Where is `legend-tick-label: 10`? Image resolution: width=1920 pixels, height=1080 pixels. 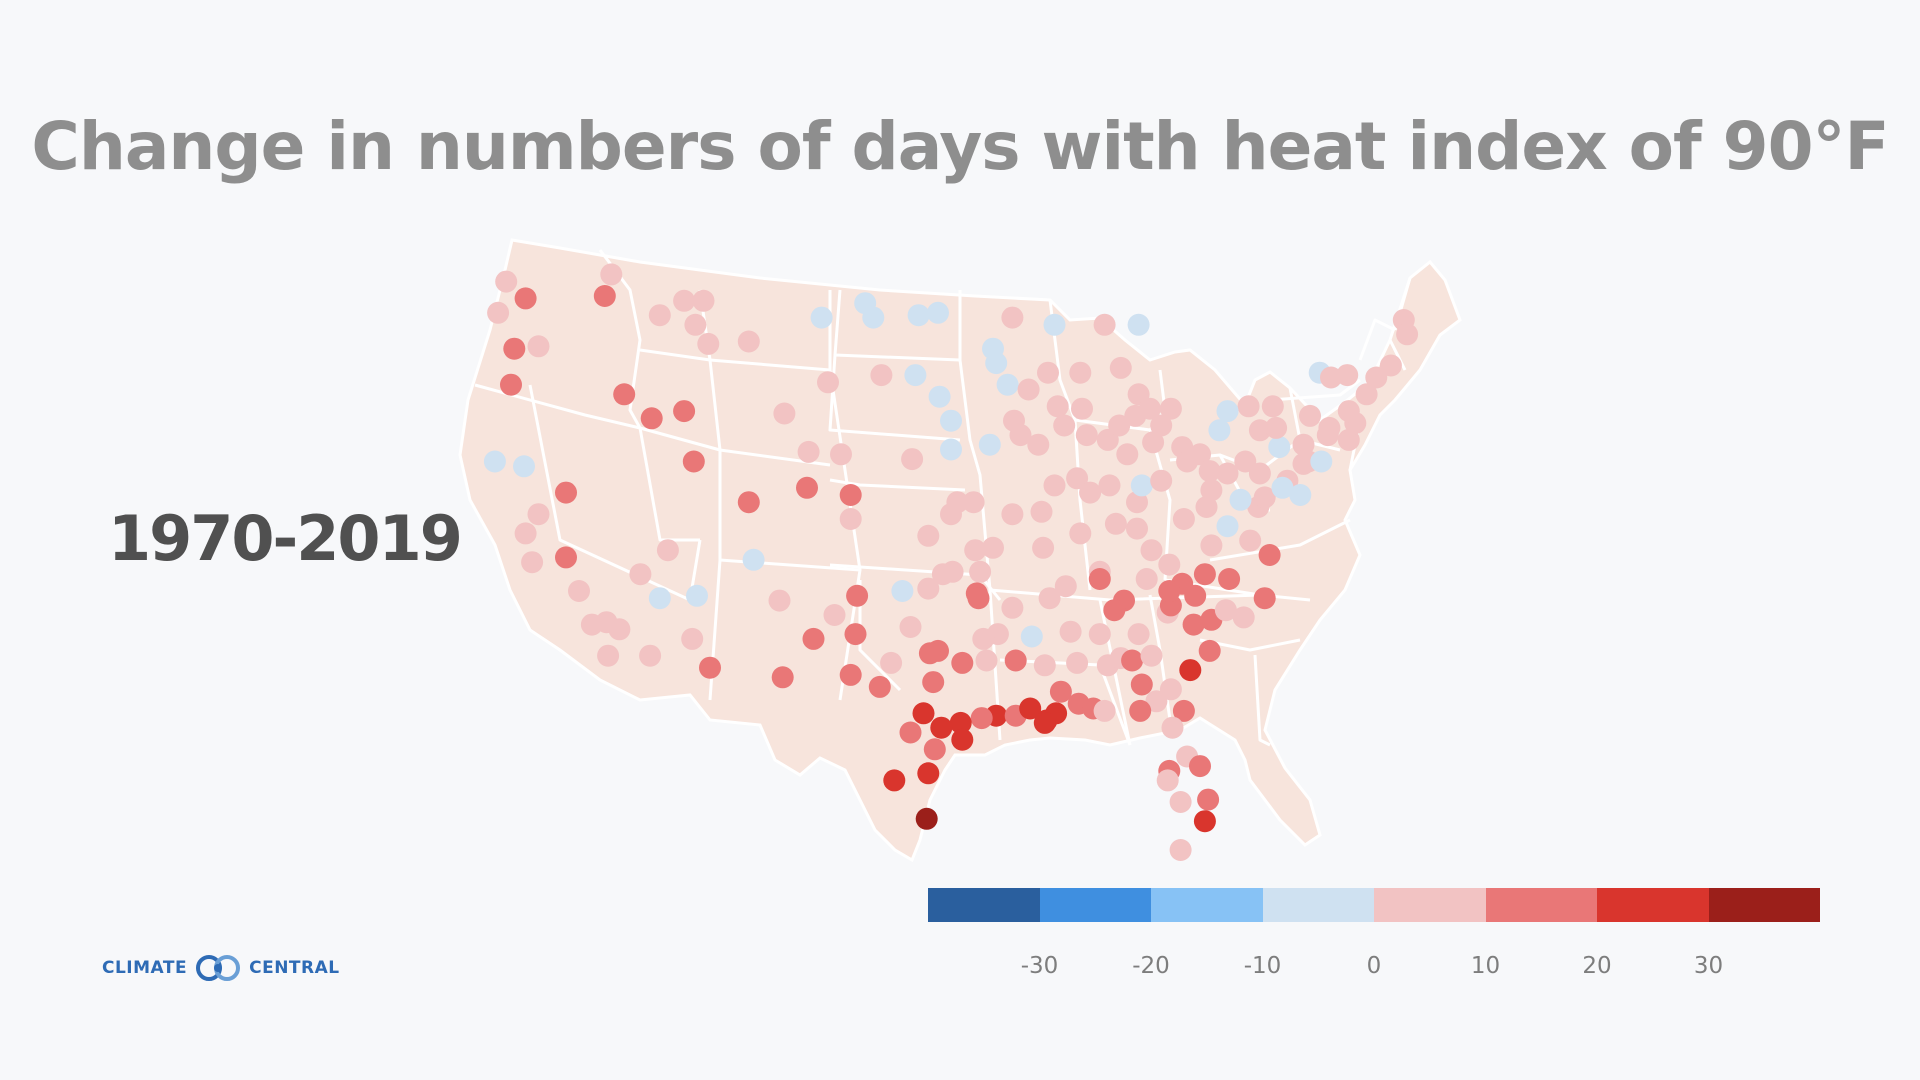
legend-tick-label: 10 is located at coordinates (1485, 966).